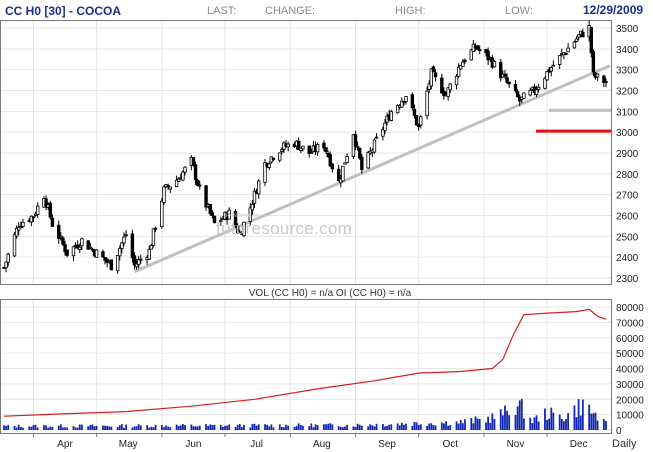 The width and height of the screenshot is (653, 452). Describe the element at coordinates (256, 444) in the screenshot. I see `x-tick-label: Jul` at that location.